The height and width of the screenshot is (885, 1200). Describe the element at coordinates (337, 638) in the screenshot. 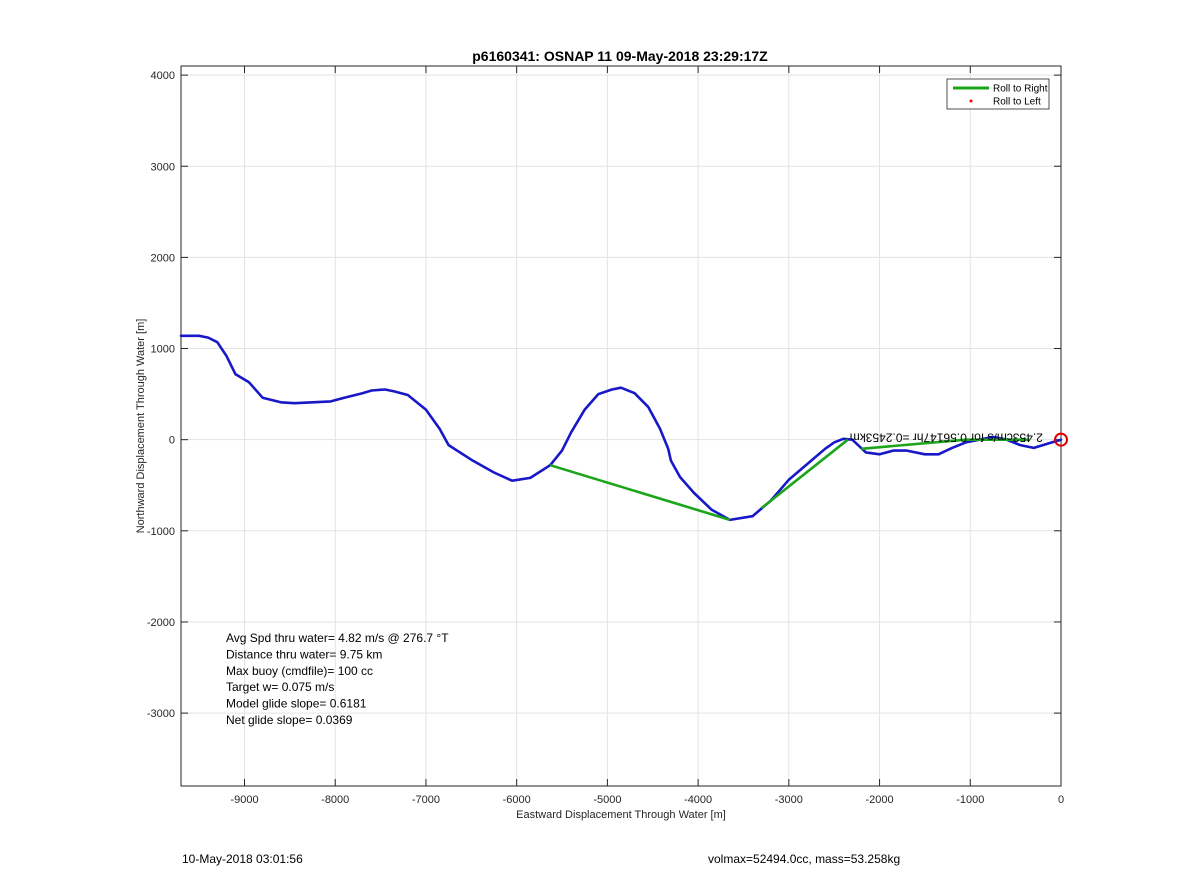

I see `stat-line: Avg Spd thru water= 4.82 m/s @ 276.7 °T` at that location.